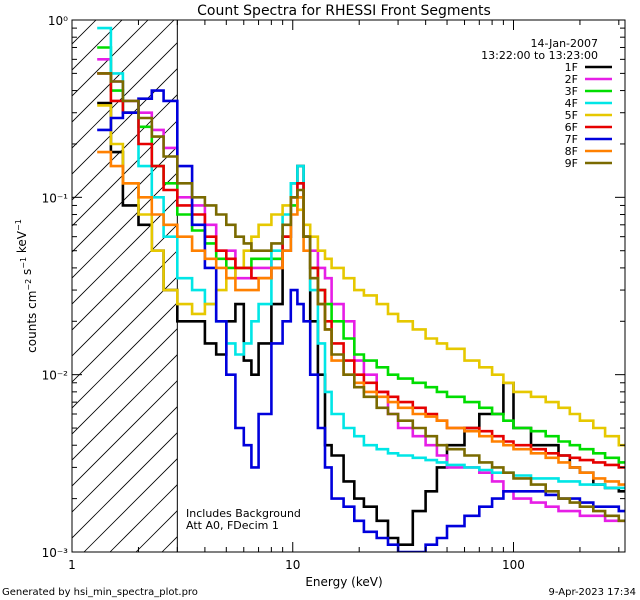 This screenshot has height=600, width=640. Describe the element at coordinates (343, 582) in the screenshot. I see `x-axis-label: Energy (keV)` at that location.